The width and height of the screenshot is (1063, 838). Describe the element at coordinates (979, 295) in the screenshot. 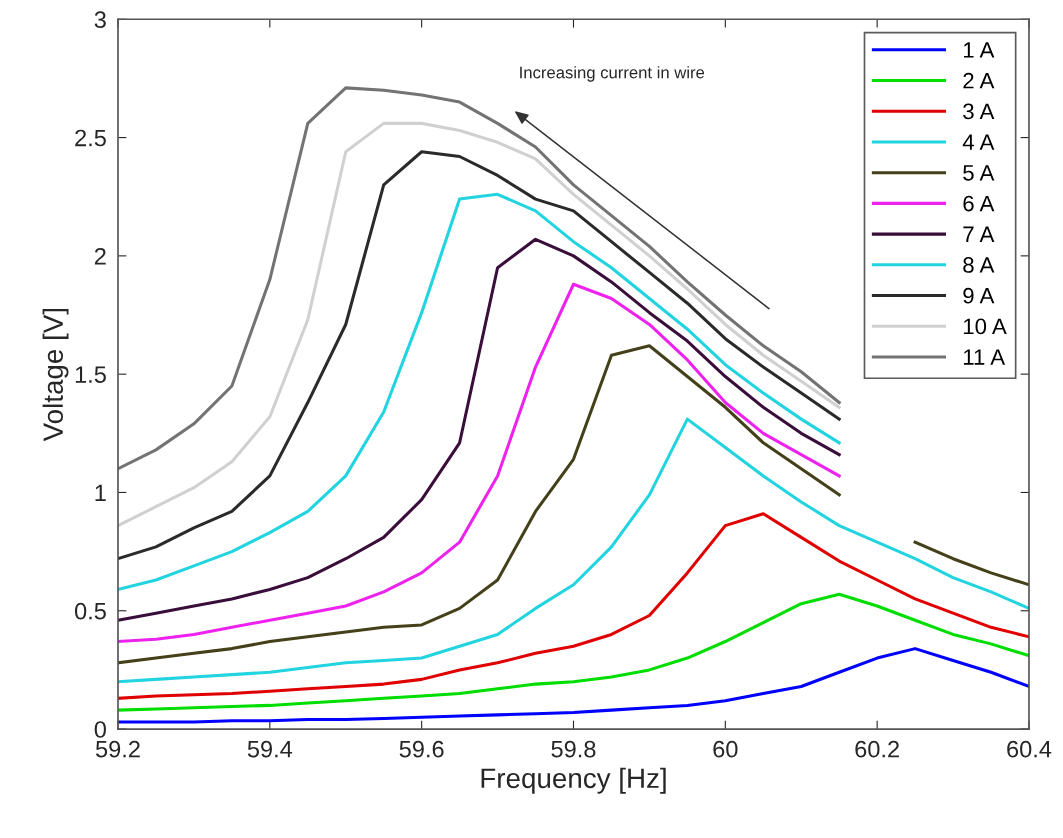

I see `legend-label: 9 A` at that location.